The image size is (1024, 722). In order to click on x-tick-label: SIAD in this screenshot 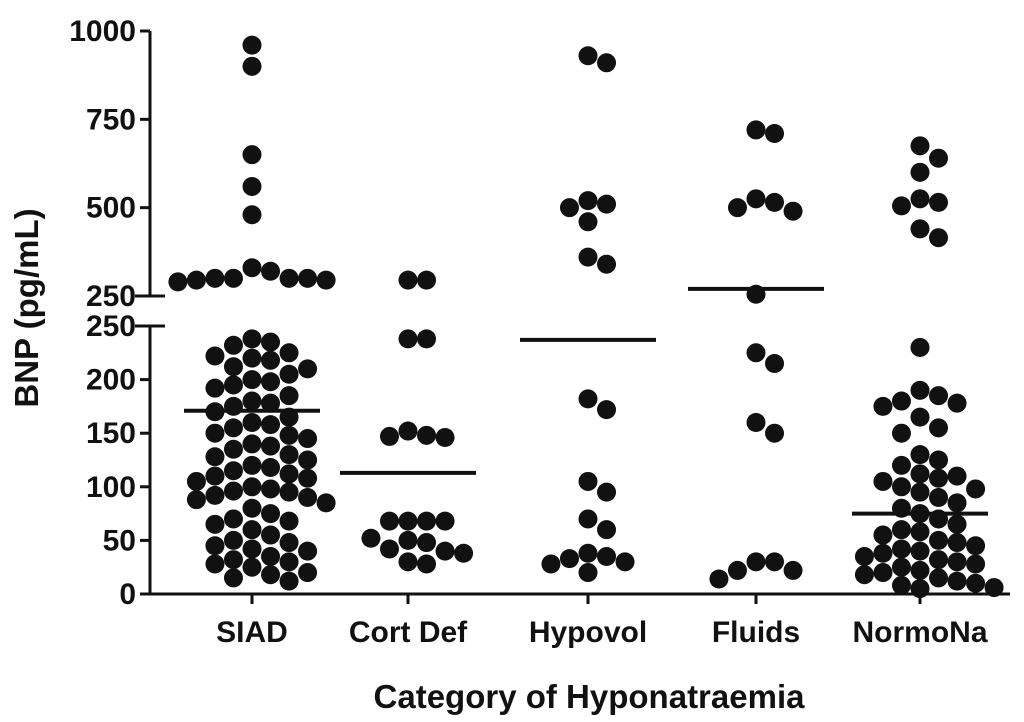, I will do `click(252, 632)`.